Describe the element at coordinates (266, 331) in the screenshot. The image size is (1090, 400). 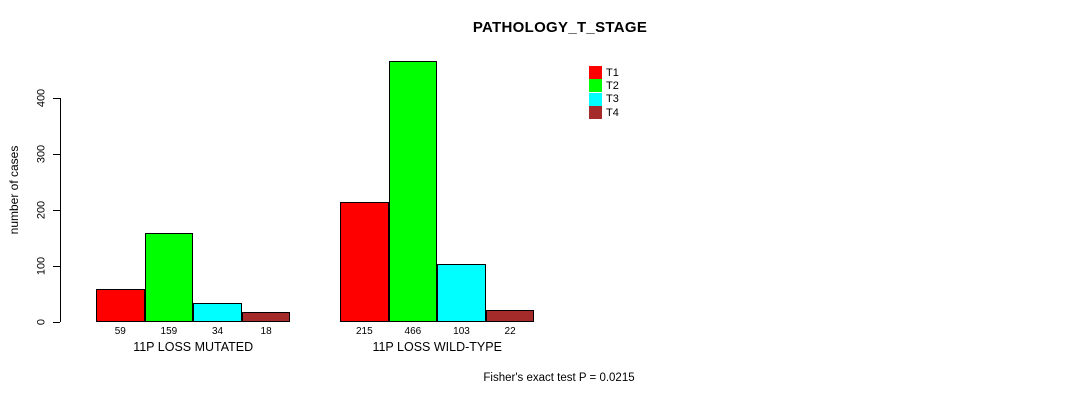
I see `bar-value-label: 18` at that location.